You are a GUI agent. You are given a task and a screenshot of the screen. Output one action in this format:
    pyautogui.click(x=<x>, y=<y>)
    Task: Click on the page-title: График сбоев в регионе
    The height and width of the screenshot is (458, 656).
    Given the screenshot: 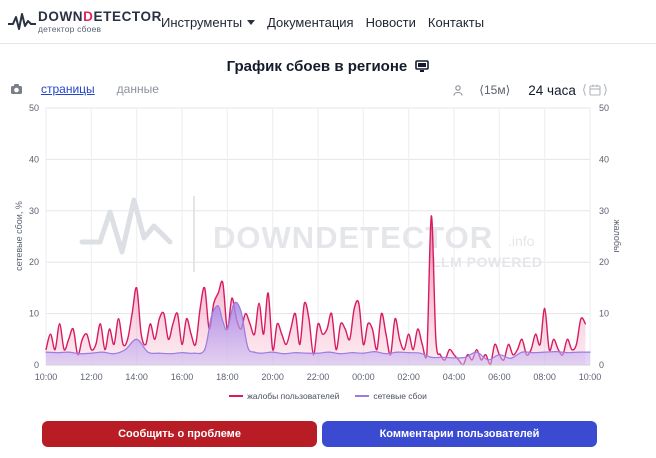 What is the action you would take?
    pyautogui.click(x=328, y=66)
    